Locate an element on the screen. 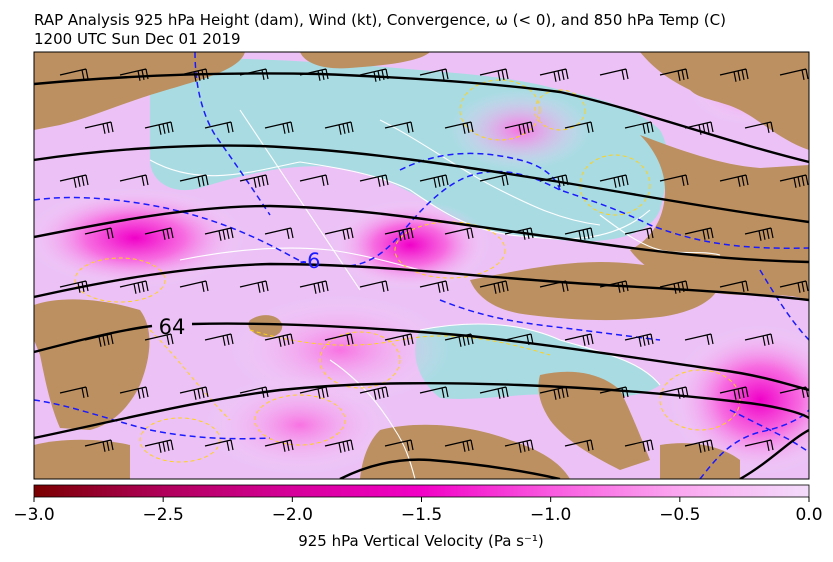  colorbar-bar is located at coordinates (421, 491).